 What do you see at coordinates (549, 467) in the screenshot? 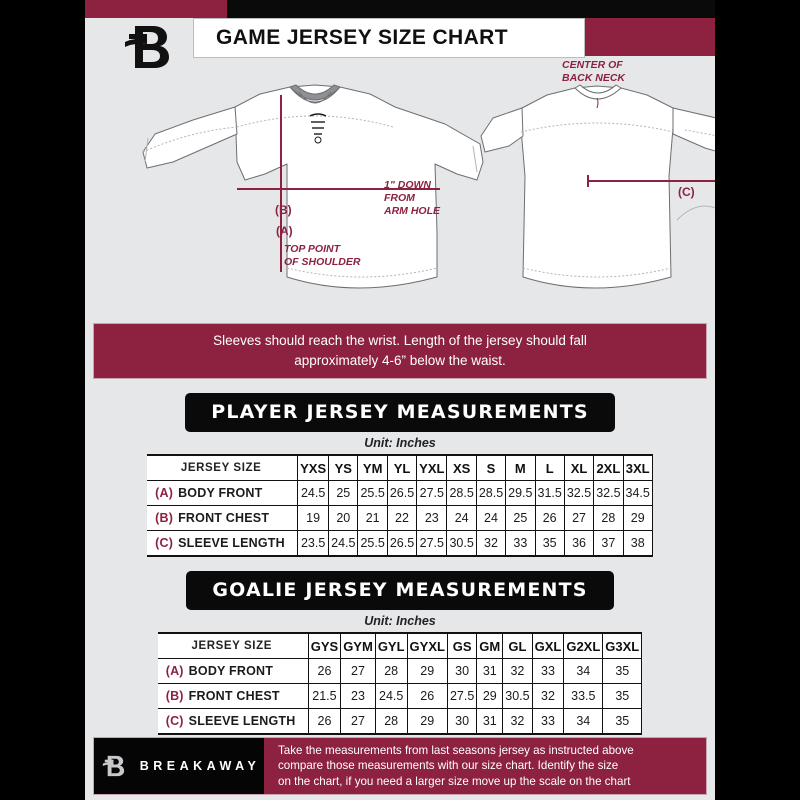
I see `player-col-8: L` at bounding box center [549, 467].